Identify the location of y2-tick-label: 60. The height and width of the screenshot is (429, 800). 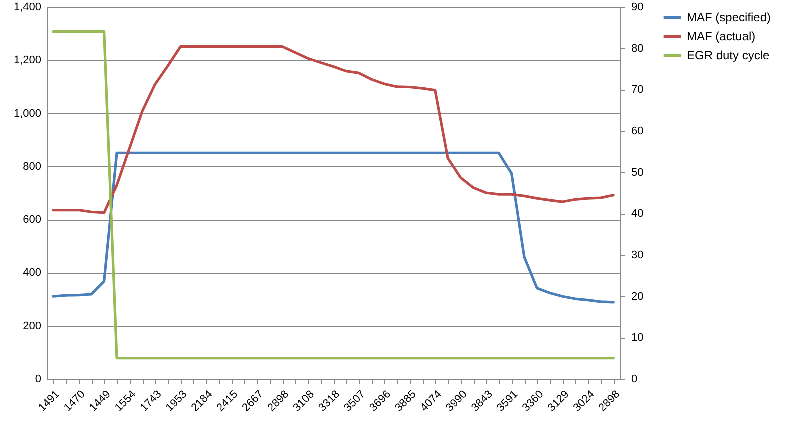
(638, 132).